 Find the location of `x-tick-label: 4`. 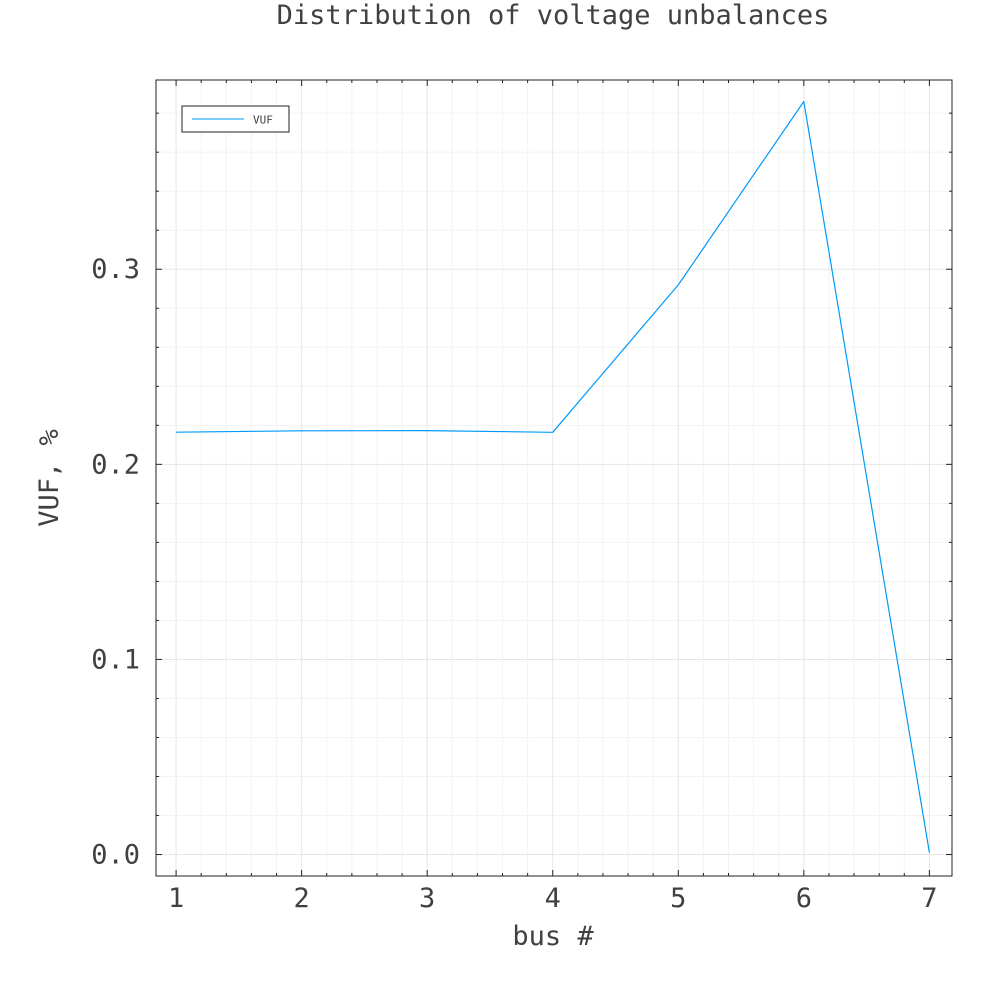

x-tick-label: 4 is located at coordinates (553, 898).